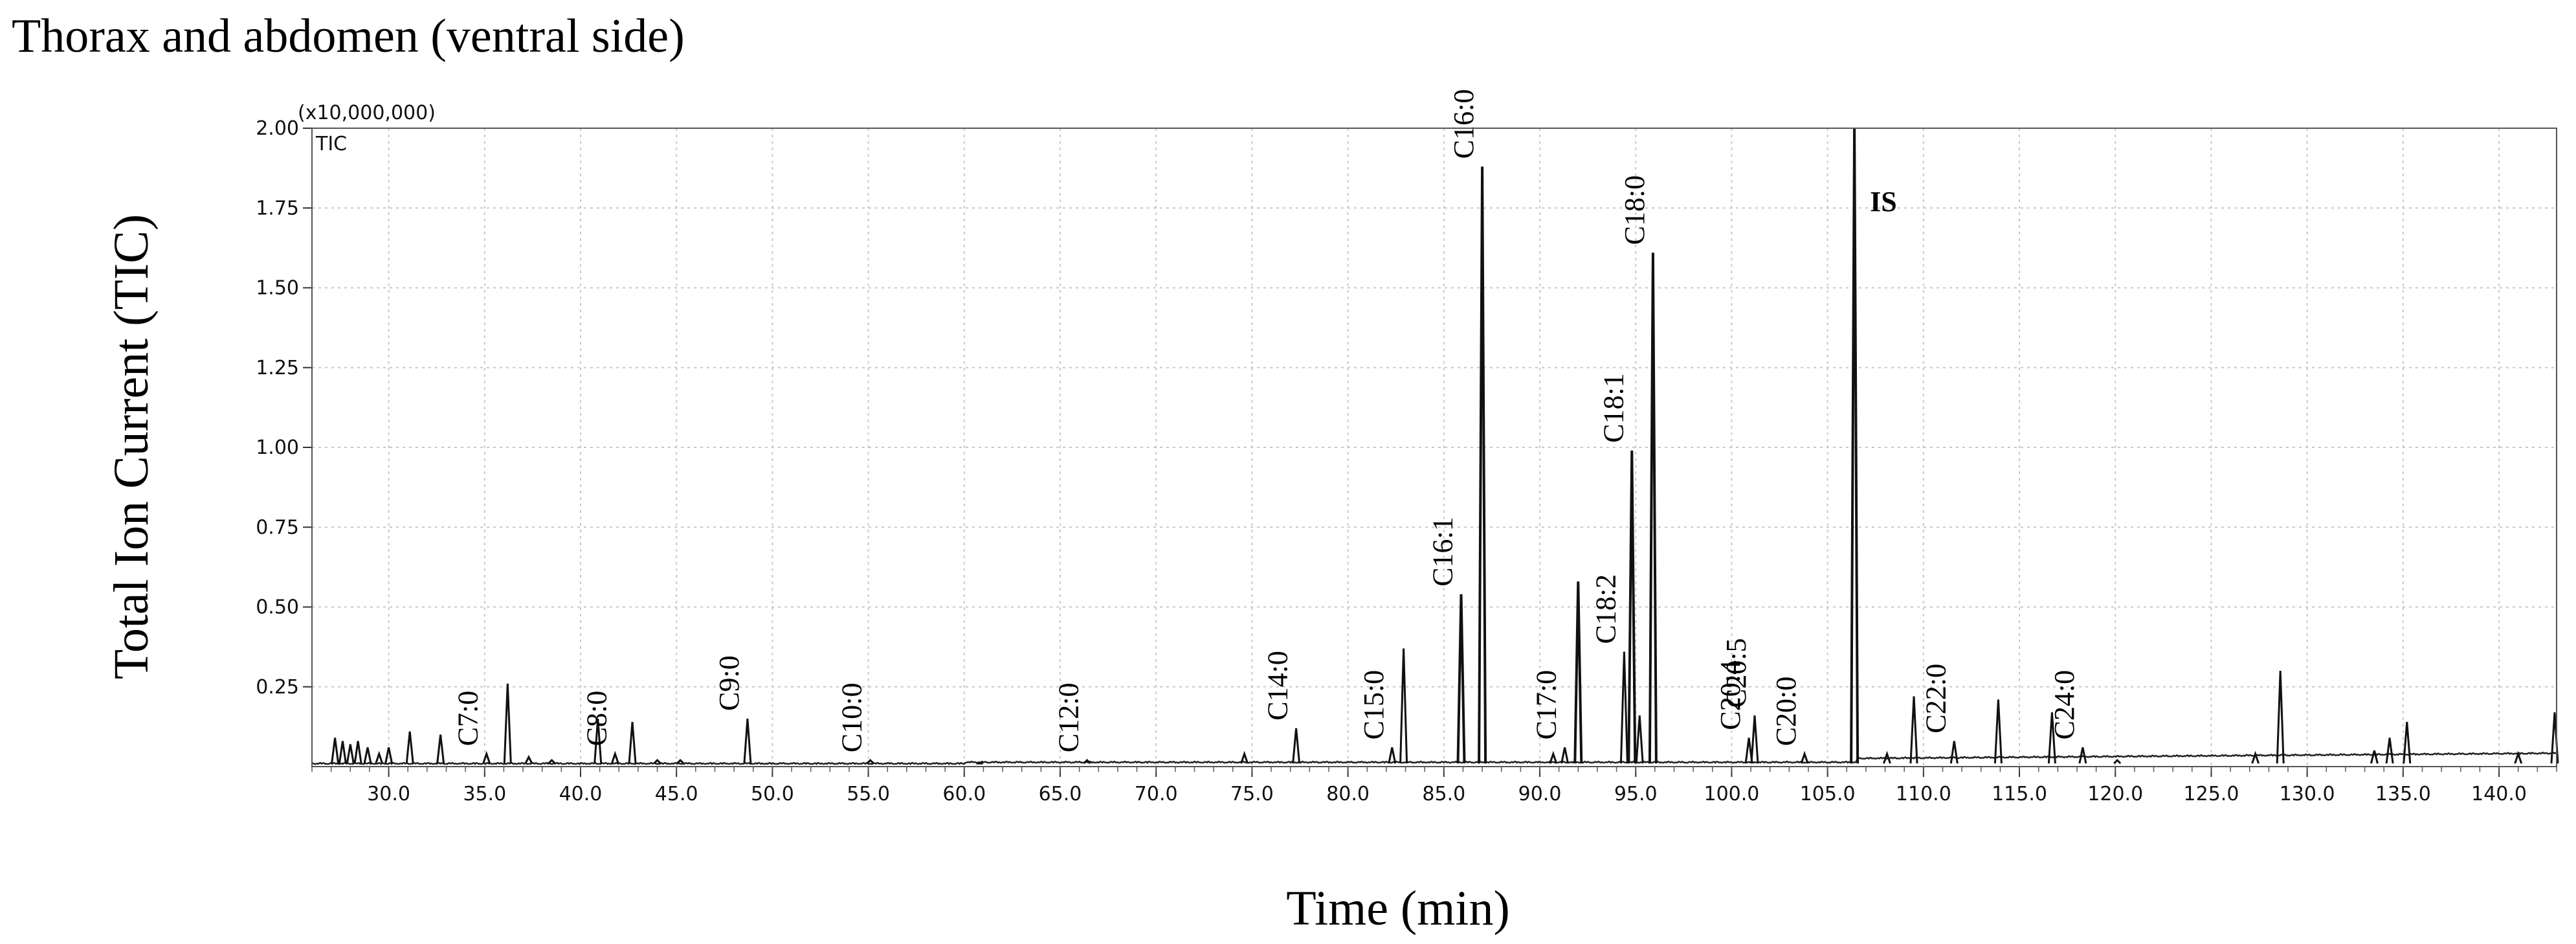 The height and width of the screenshot is (944, 2576). What do you see at coordinates (331, 144) in the screenshot?
I see `trace-name-label: TIC` at bounding box center [331, 144].